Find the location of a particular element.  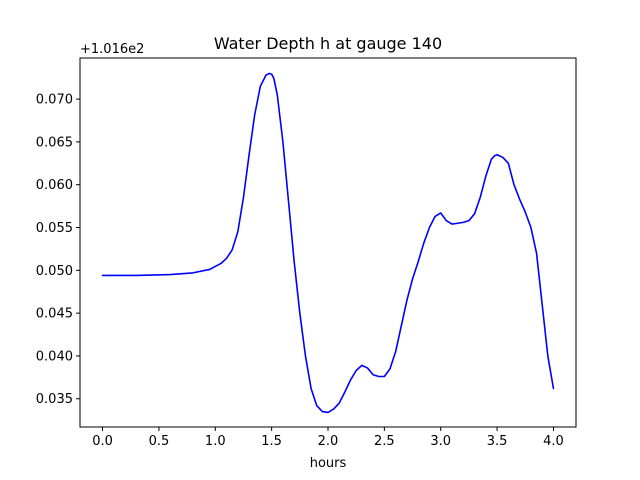

y-tick-label: 0.055 is located at coordinates (54, 228).